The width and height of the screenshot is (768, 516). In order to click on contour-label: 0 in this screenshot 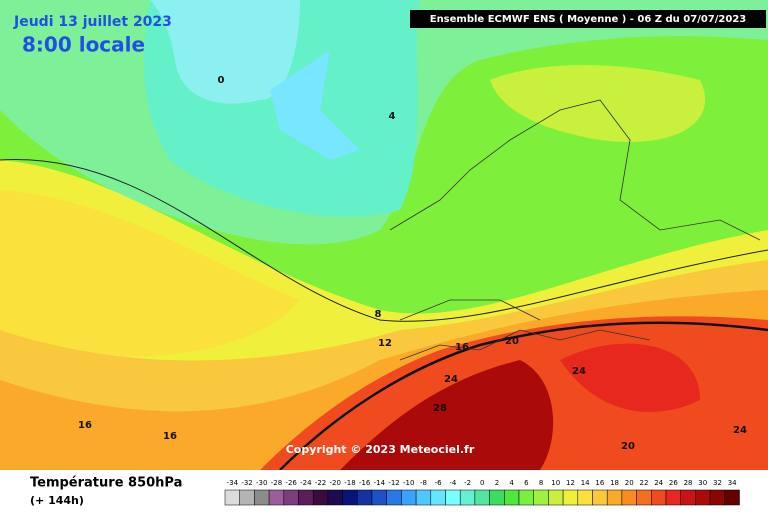, I will do `click(221, 80)`.